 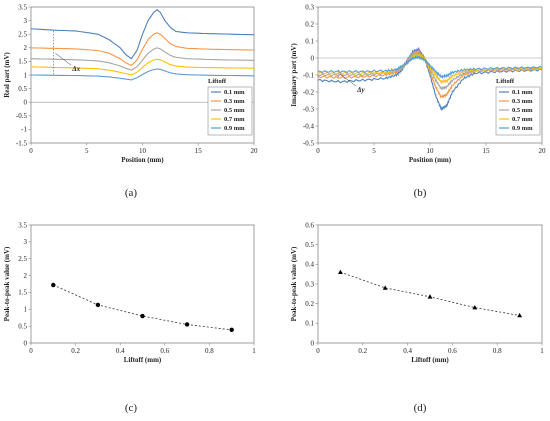 What do you see at coordinates (497, 351) in the screenshot?
I see `x-tick-label: 0.8` at bounding box center [497, 351].